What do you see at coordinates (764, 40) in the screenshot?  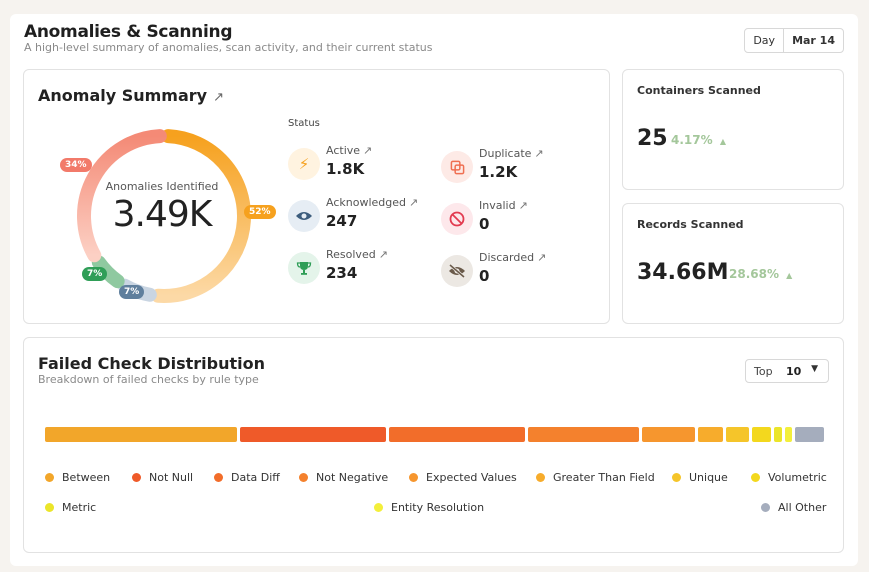 I see `period-label: Day` at bounding box center [764, 40].